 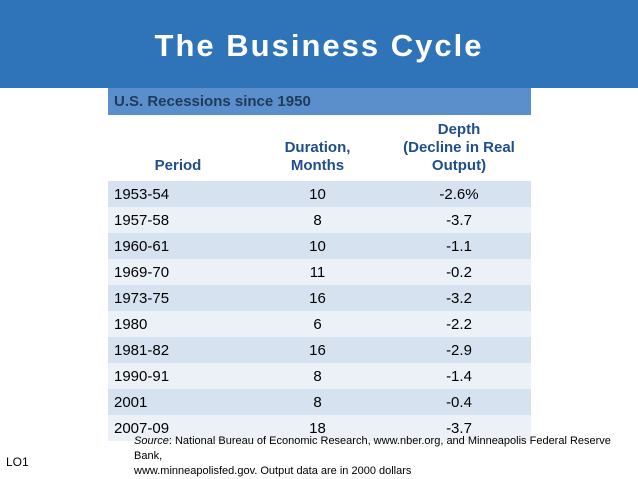 I want to click on table-row: 1953-54 10 -2.6%, so click(x=319, y=194).